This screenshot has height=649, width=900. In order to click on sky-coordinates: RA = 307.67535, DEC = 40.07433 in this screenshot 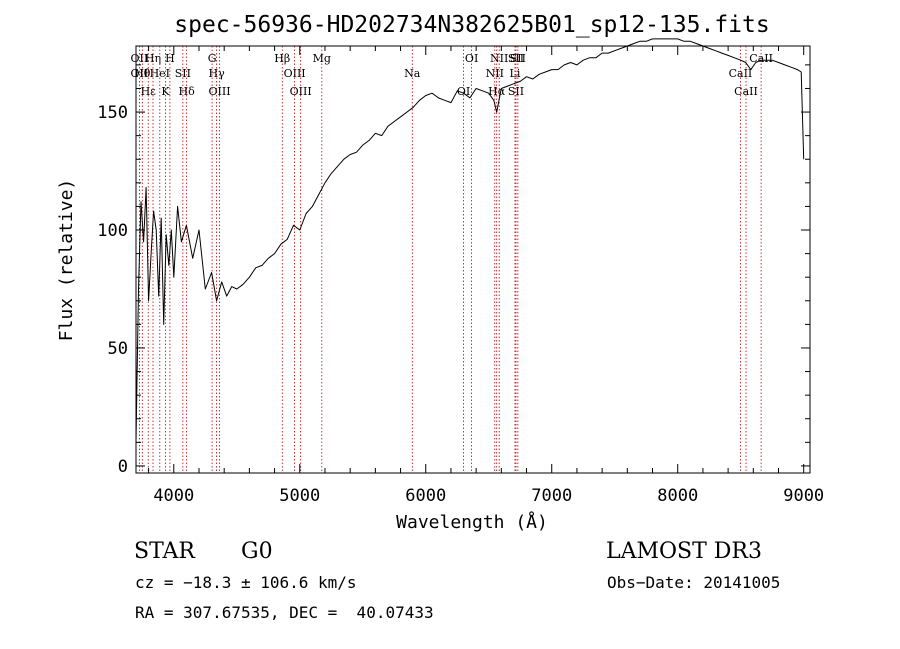, I will do `click(284, 612)`.